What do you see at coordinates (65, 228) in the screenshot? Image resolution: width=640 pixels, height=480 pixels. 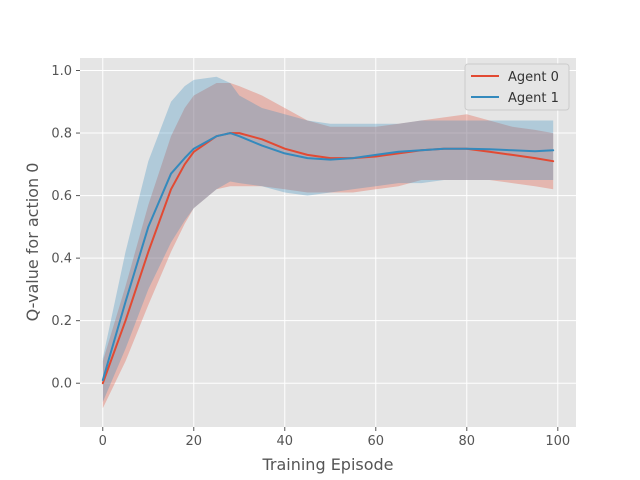 I see `y-axis-ticks: 0.0 0.2 0.4 0.6 0.8 1.0` at bounding box center [65, 228].